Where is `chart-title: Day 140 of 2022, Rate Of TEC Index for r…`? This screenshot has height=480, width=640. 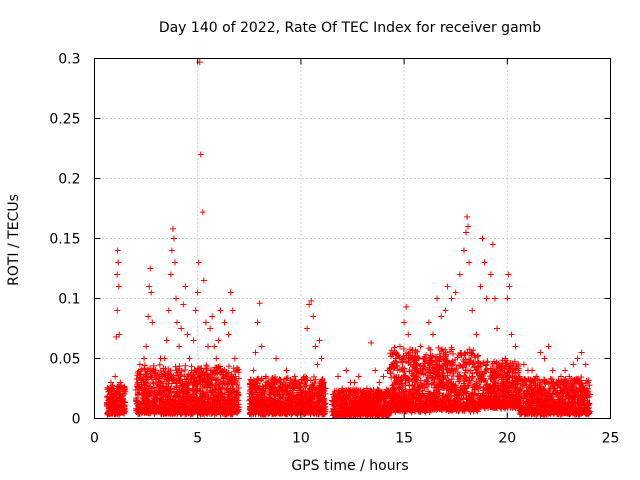
chart-title: Day 140 of 2022, Rate Of TEC Index for r… is located at coordinates (350, 28).